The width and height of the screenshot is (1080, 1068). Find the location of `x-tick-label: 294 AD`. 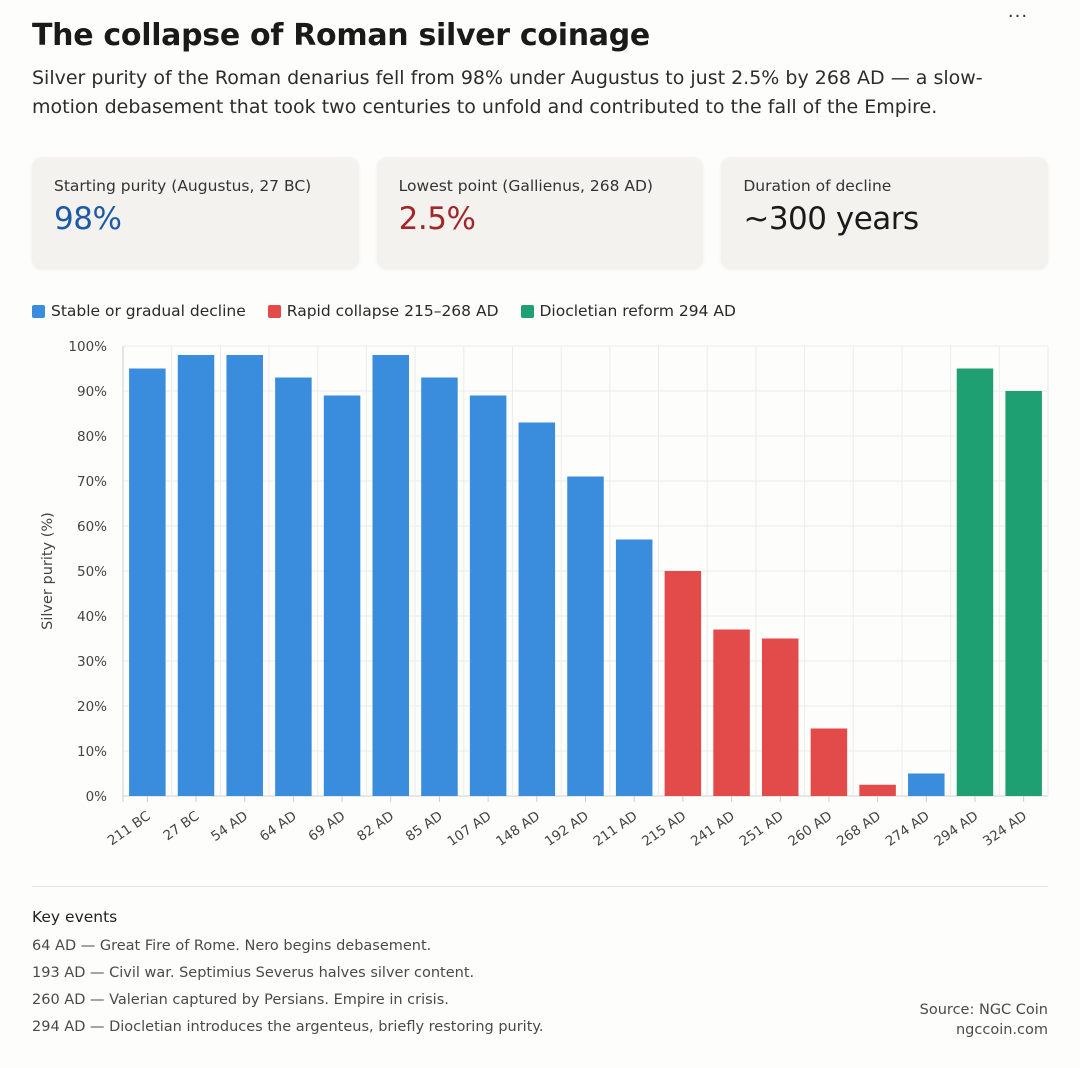

x-tick-label: 294 AD is located at coordinates (956, 829).